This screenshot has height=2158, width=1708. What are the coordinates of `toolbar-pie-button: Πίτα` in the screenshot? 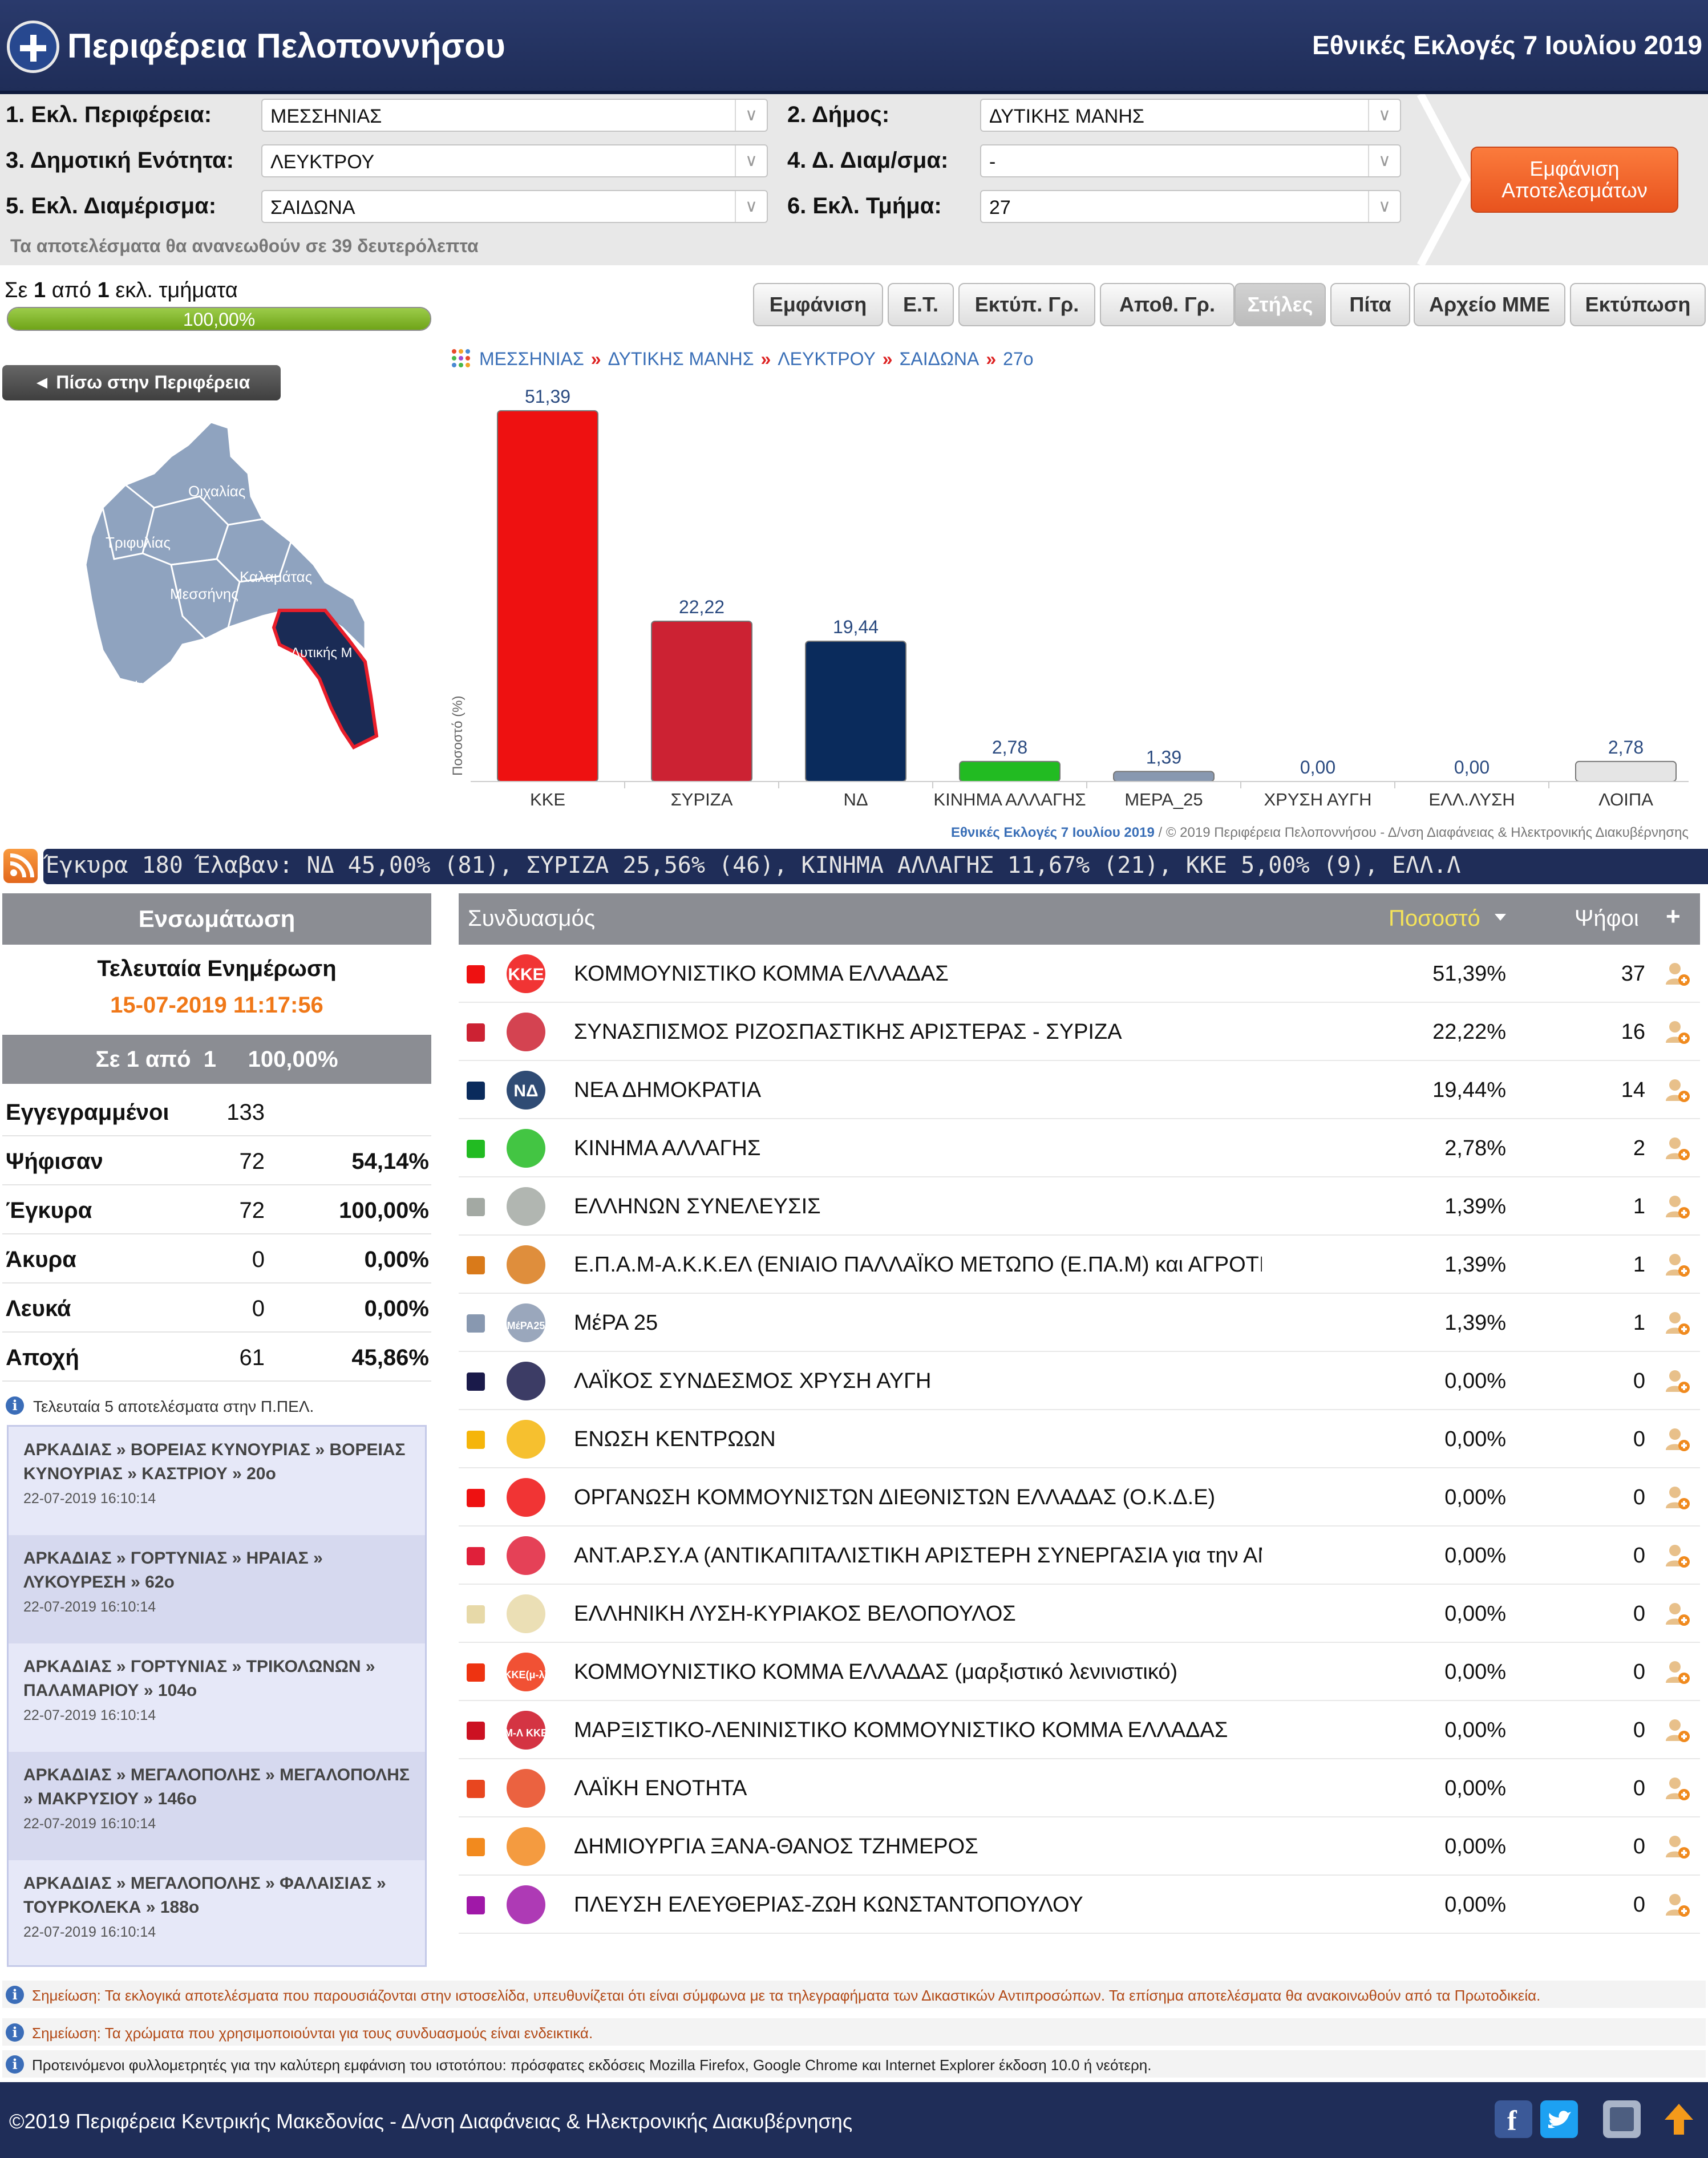 It's located at (1370, 304).